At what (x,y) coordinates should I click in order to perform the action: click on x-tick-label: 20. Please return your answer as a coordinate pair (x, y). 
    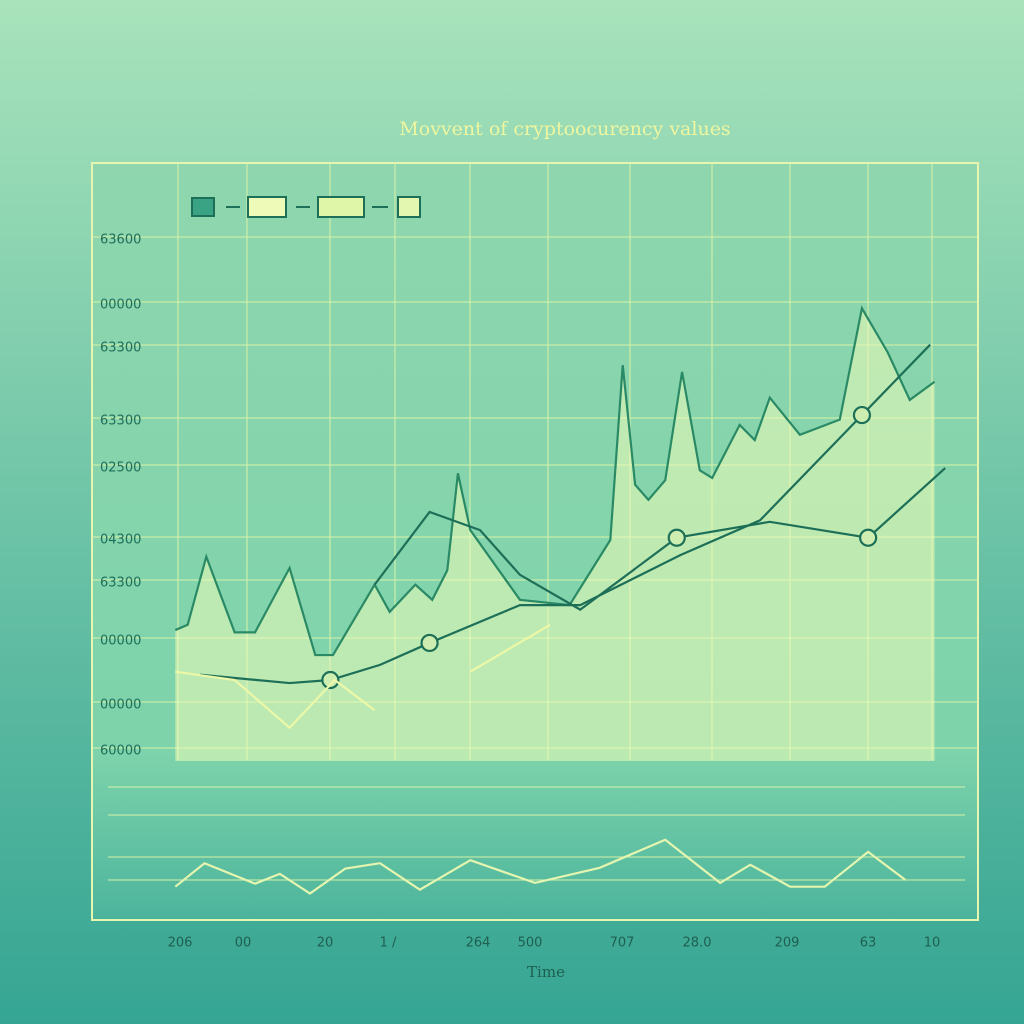
    Looking at the image, I should click on (325, 943).